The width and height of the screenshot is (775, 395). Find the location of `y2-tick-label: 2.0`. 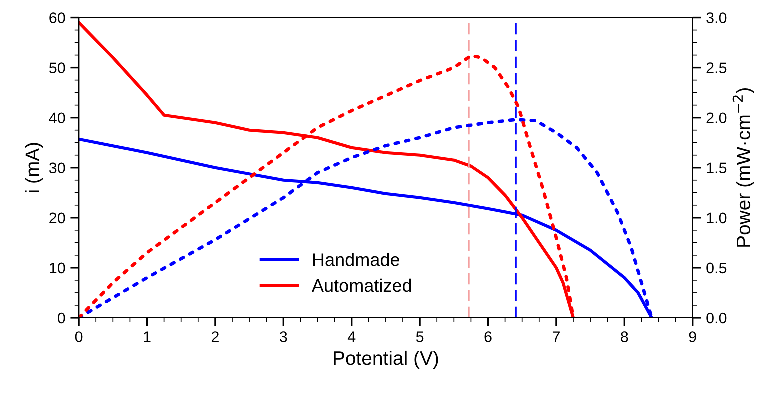

y2-tick-label: 2.0 is located at coordinates (716, 118).